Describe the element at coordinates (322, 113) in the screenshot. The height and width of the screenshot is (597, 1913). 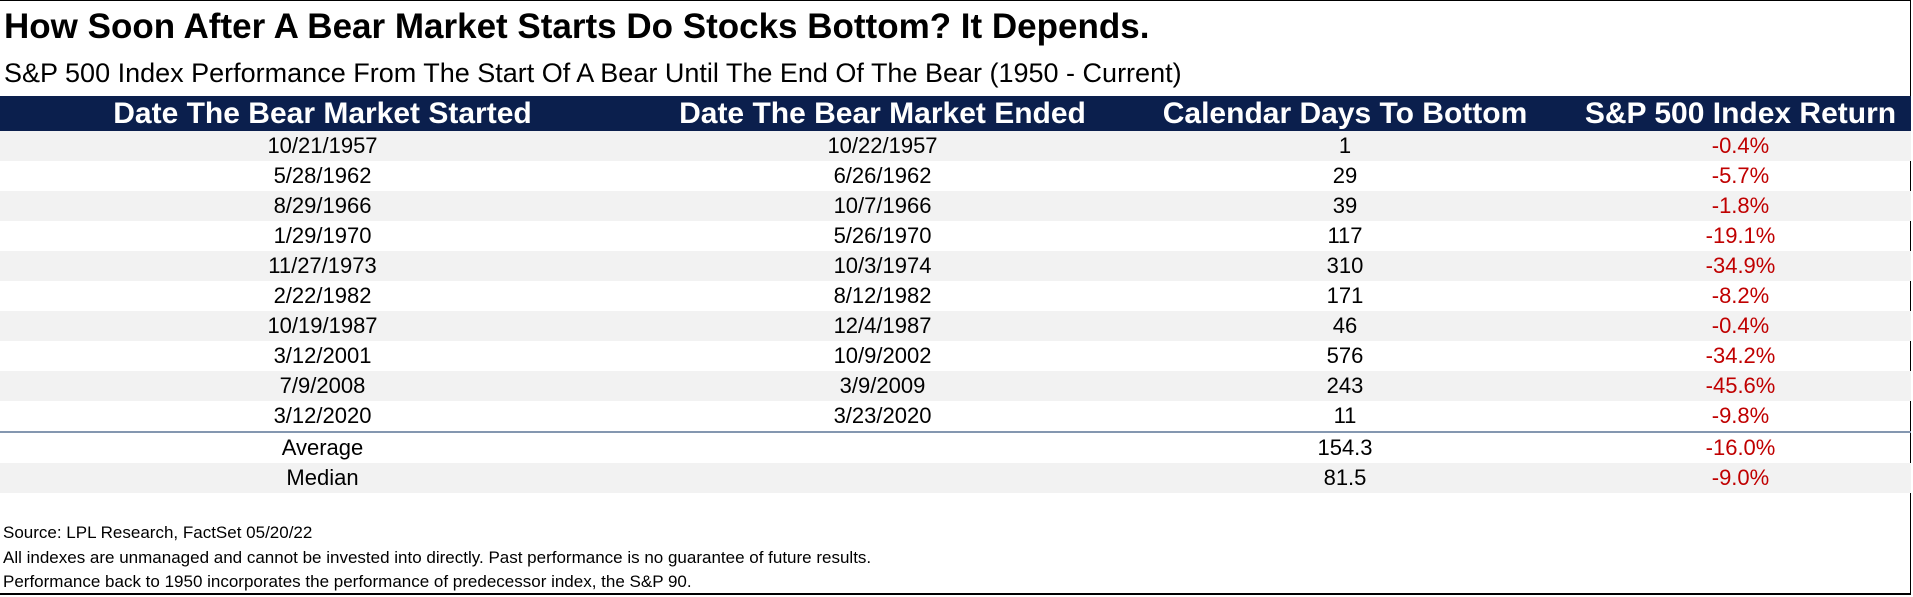
I see `column-header: Date The Bear Market Started` at that location.